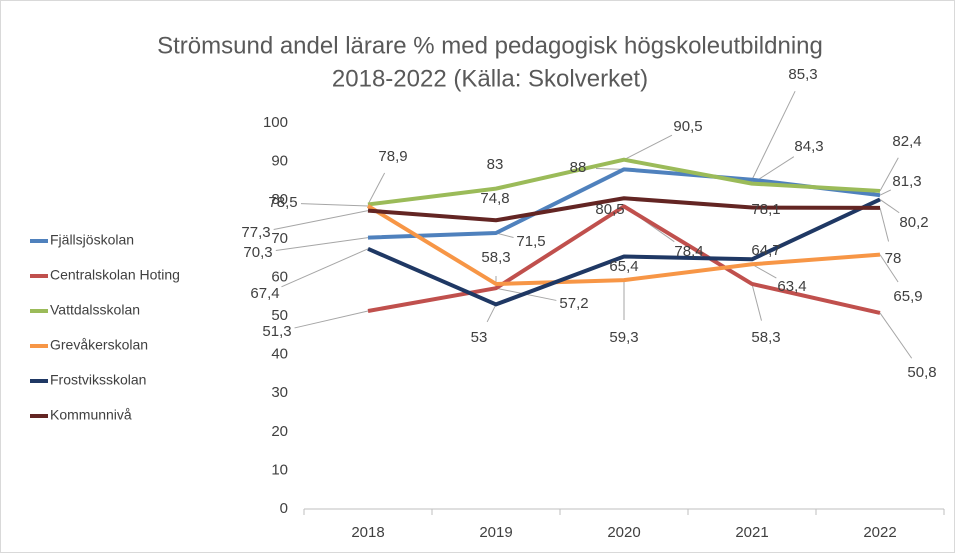 The height and width of the screenshot is (558, 955). I want to click on data-label: 81,3, so click(906, 181).